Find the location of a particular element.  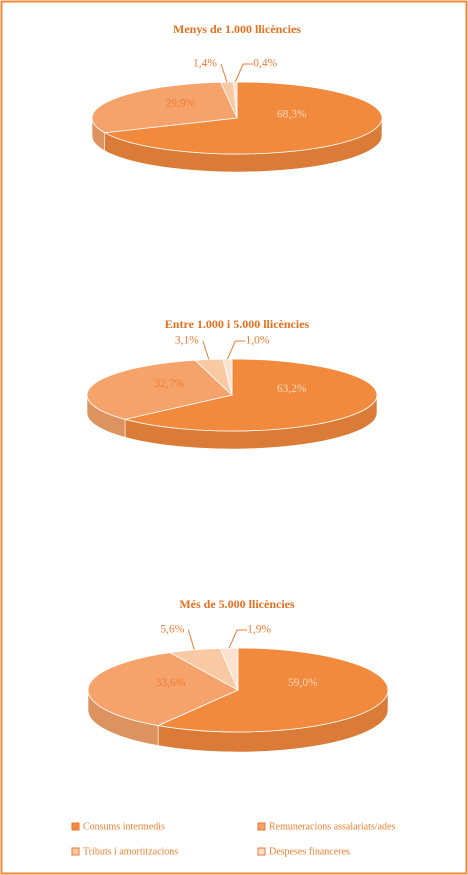

data-label: 59,0% is located at coordinates (303, 683).